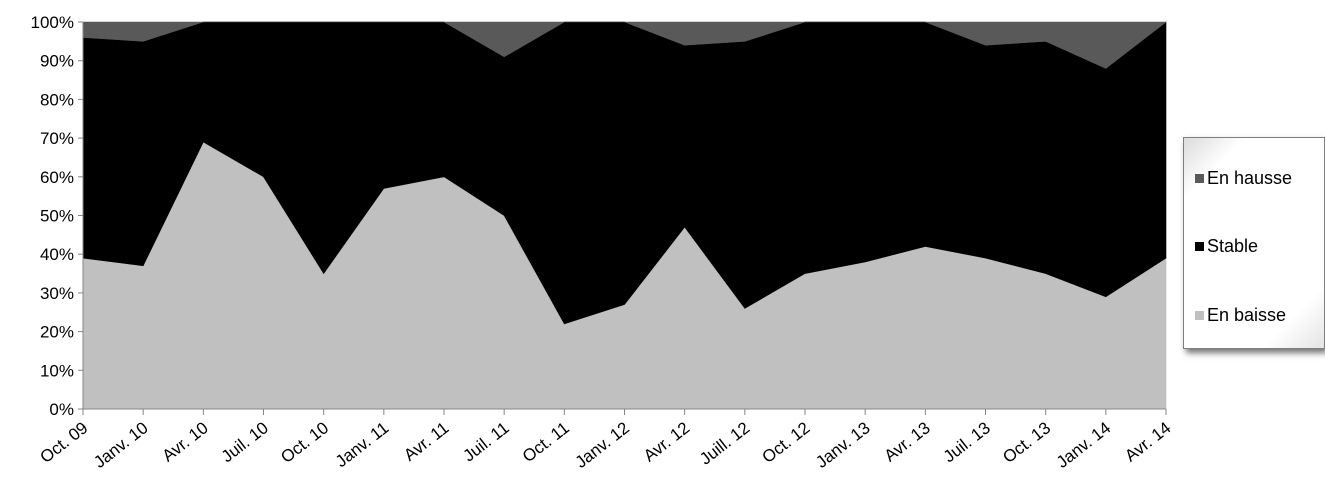 The height and width of the screenshot is (495, 1325). What do you see at coordinates (185, 441) in the screenshot?
I see `x-tick-label: Avr. 10` at bounding box center [185, 441].